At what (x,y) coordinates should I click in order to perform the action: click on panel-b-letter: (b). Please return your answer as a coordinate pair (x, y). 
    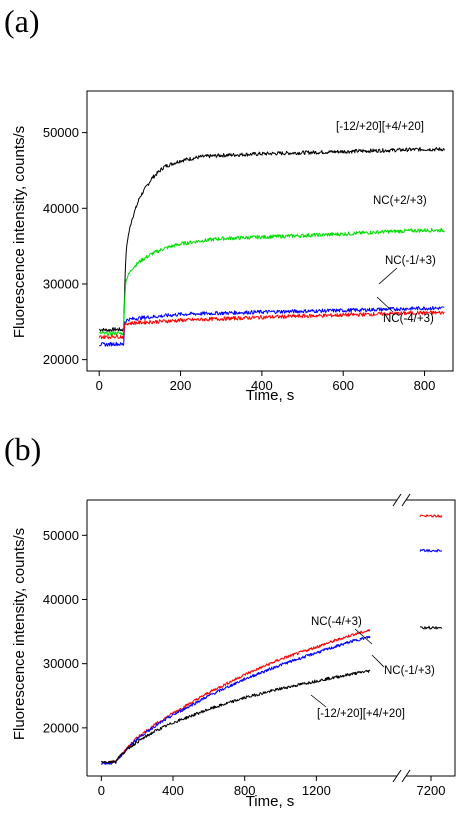
    Looking at the image, I should click on (22, 449).